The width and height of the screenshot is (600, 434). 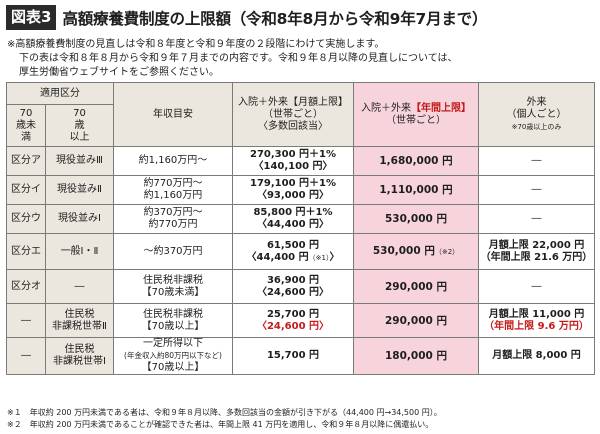 What do you see at coordinates (447, 252) in the screenshot?
I see `footnote-mark-2: （※2）` at bounding box center [447, 252].